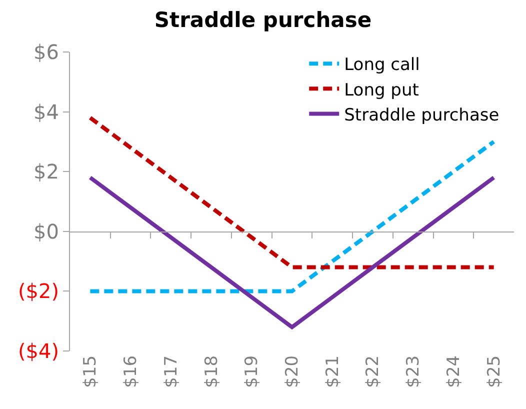  What do you see at coordinates (46, 172) in the screenshot?
I see `y-tick-label: $2` at bounding box center [46, 172].